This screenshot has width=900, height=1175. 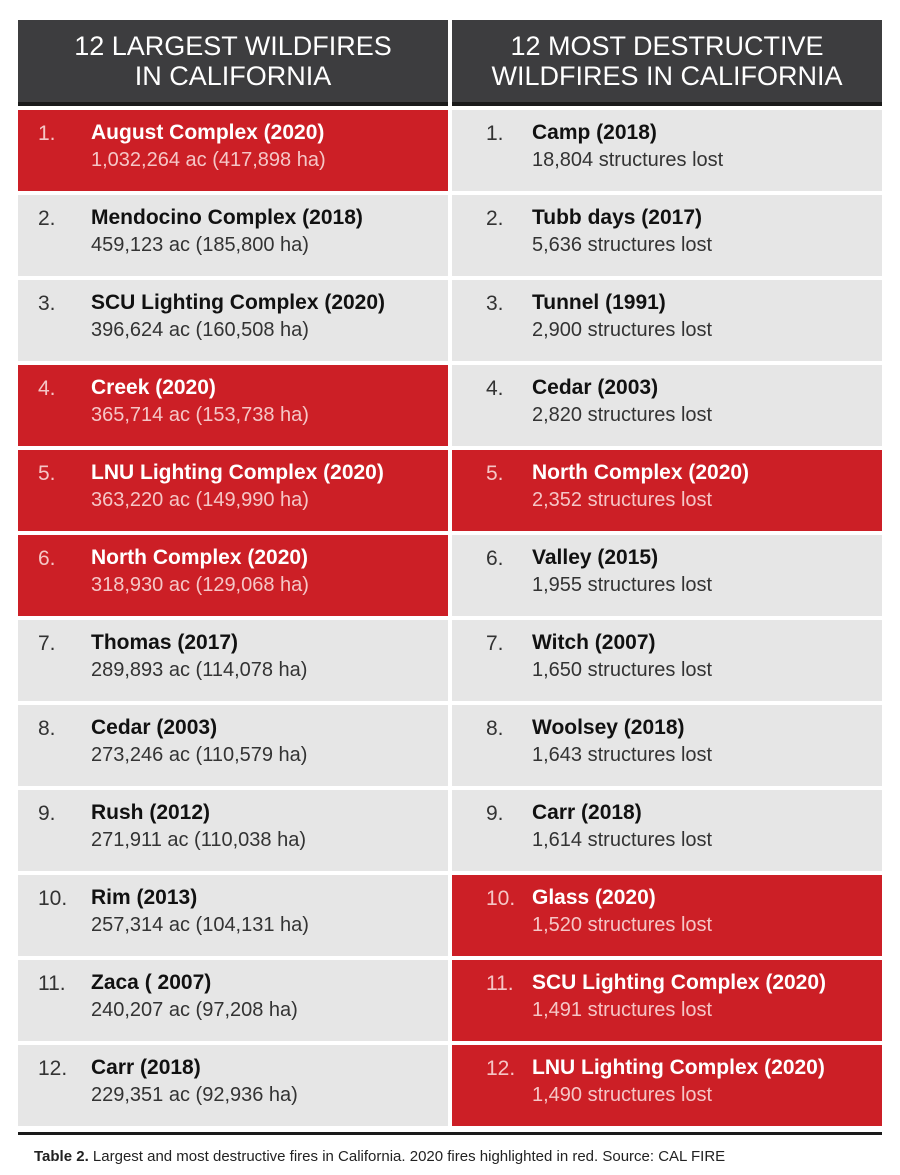 I want to click on table-row: 8. Cedar (2003) 273,246 ac (110,579 ha), so click(x=233, y=745).